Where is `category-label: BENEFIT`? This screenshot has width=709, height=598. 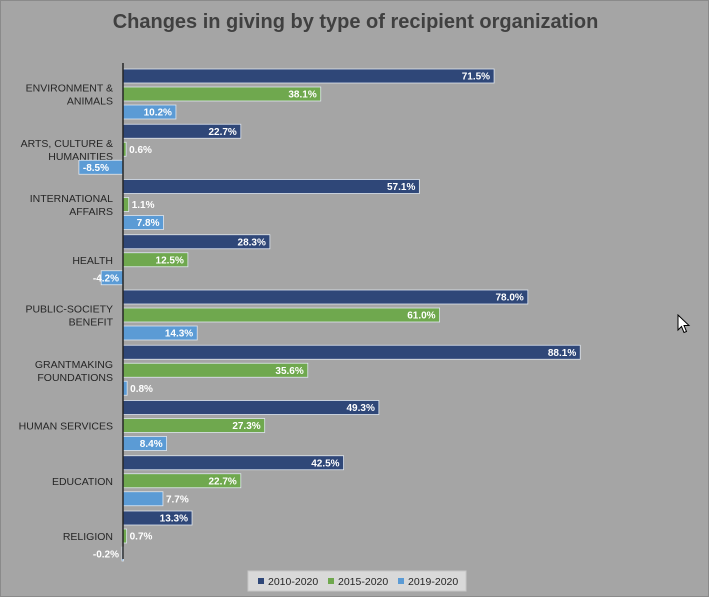
category-label: BENEFIT is located at coordinates (91, 323).